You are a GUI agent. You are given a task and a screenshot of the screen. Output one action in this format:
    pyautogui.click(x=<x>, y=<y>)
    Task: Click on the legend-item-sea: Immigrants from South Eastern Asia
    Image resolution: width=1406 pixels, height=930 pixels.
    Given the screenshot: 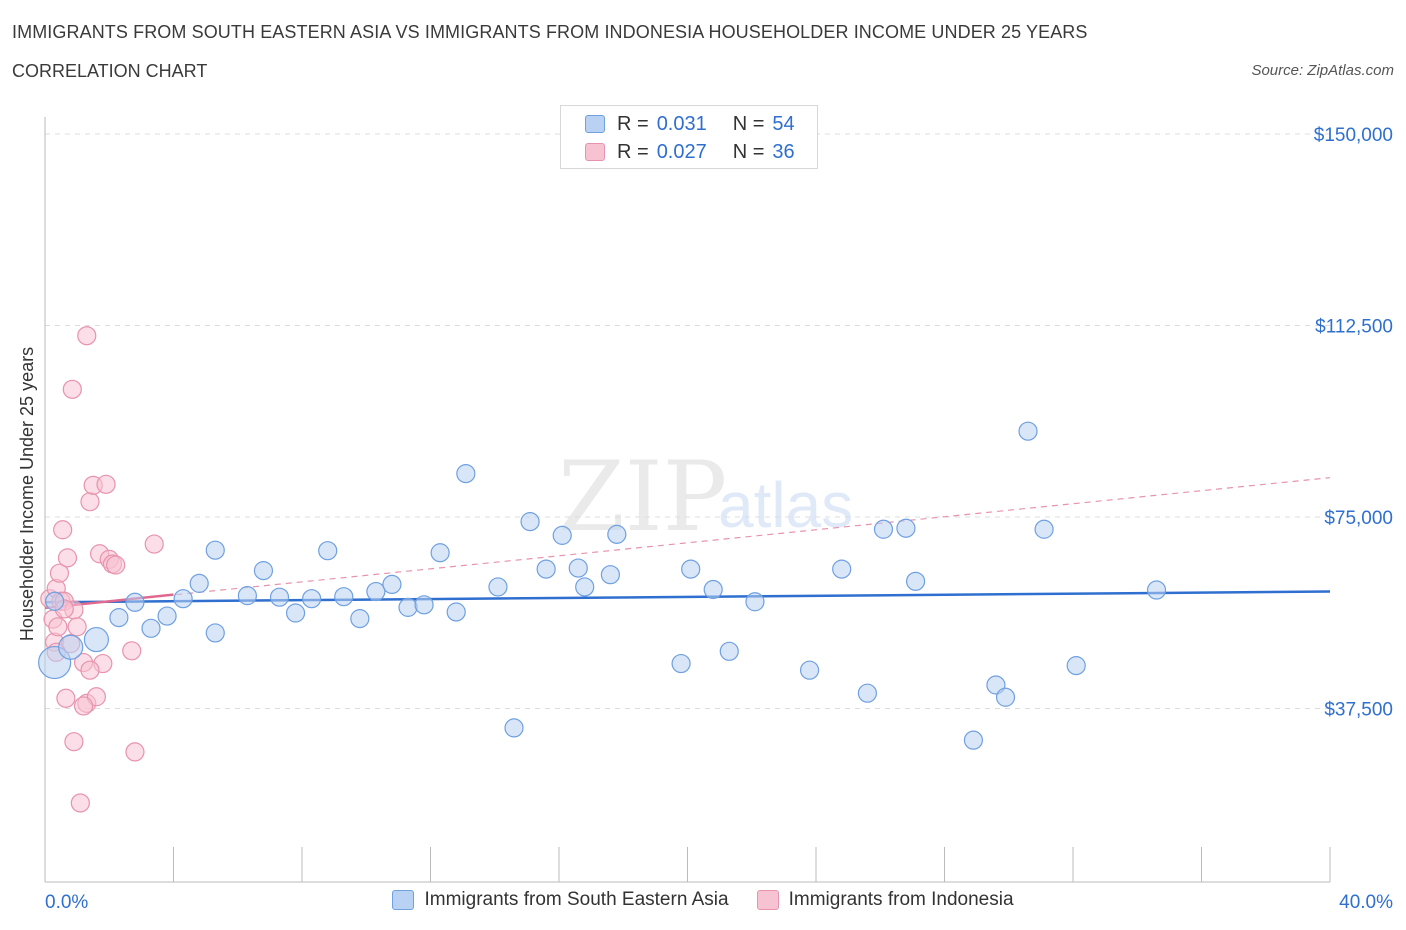 What is the action you would take?
    pyautogui.click(x=560, y=900)
    